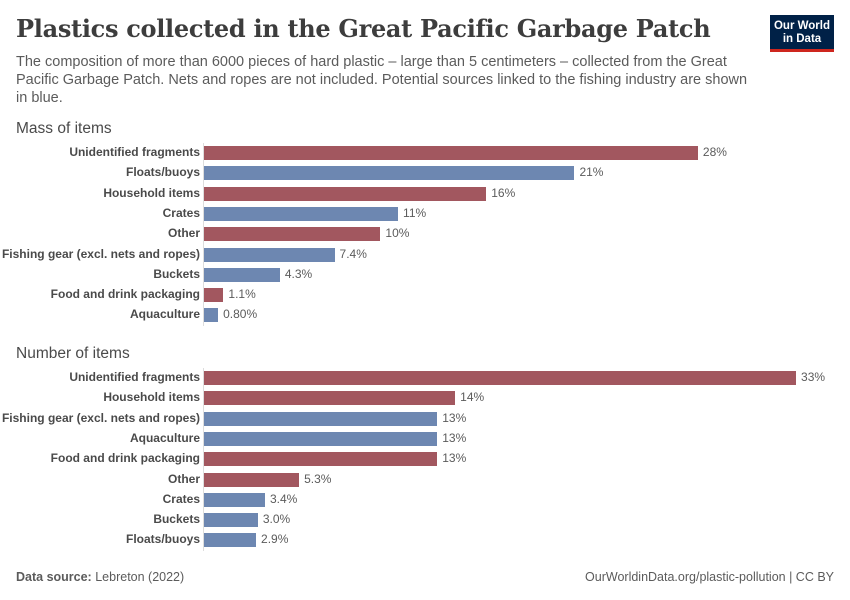 The image size is (850, 600). Describe the element at coordinates (472, 397) in the screenshot. I see `value-label: 14%` at that location.